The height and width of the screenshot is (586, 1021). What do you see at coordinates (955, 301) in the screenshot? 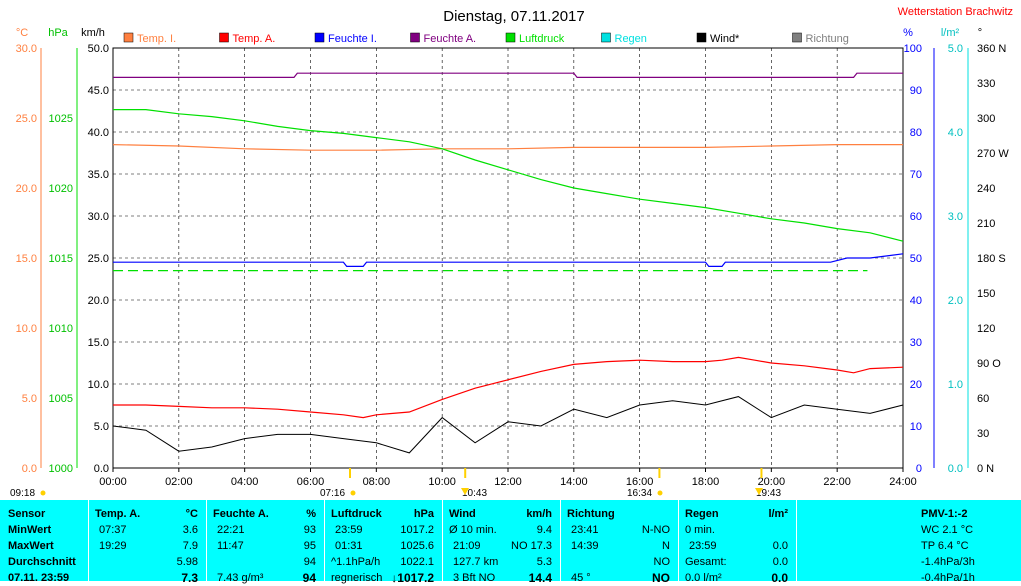
I see `rain-tick-label: 2.0` at bounding box center [955, 301].